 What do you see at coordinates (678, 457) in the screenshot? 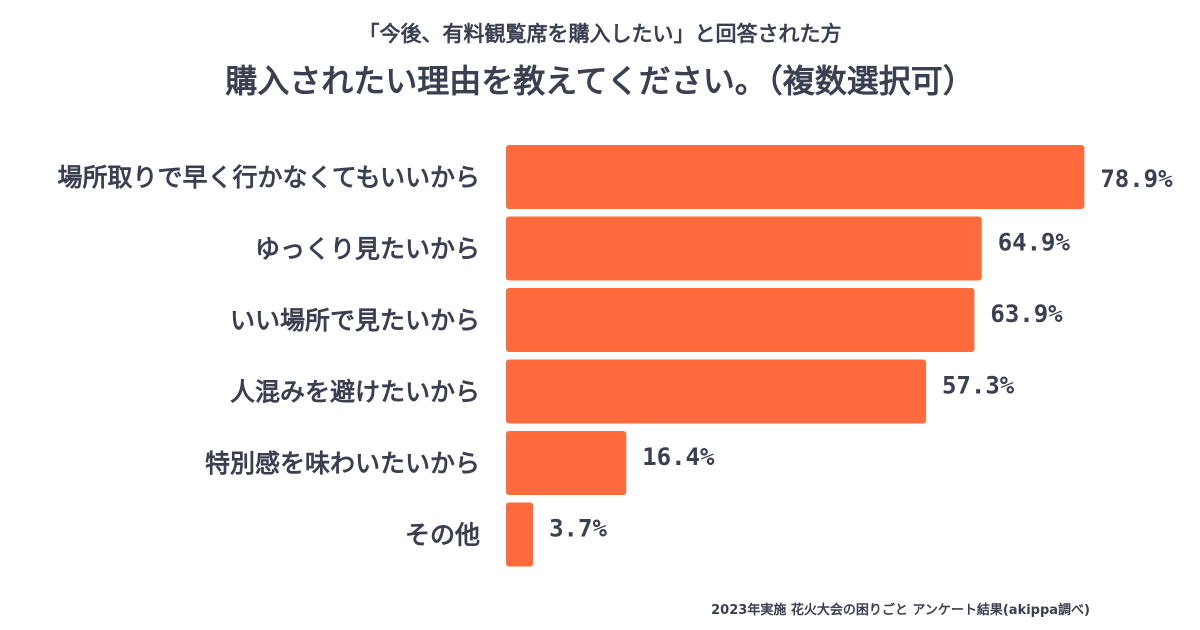
I see `value-label: 16.4%` at bounding box center [678, 457].